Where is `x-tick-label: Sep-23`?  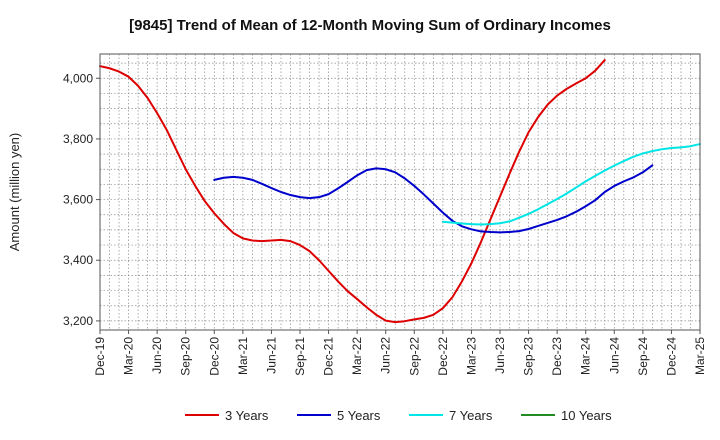 x-tick-label: Sep-23 is located at coordinates (529, 356).